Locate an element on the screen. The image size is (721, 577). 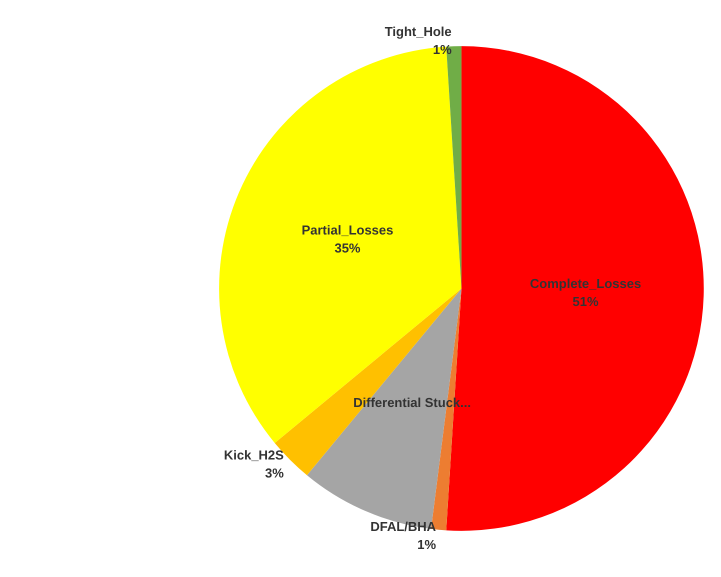
data-label: 51% is located at coordinates (585, 301).